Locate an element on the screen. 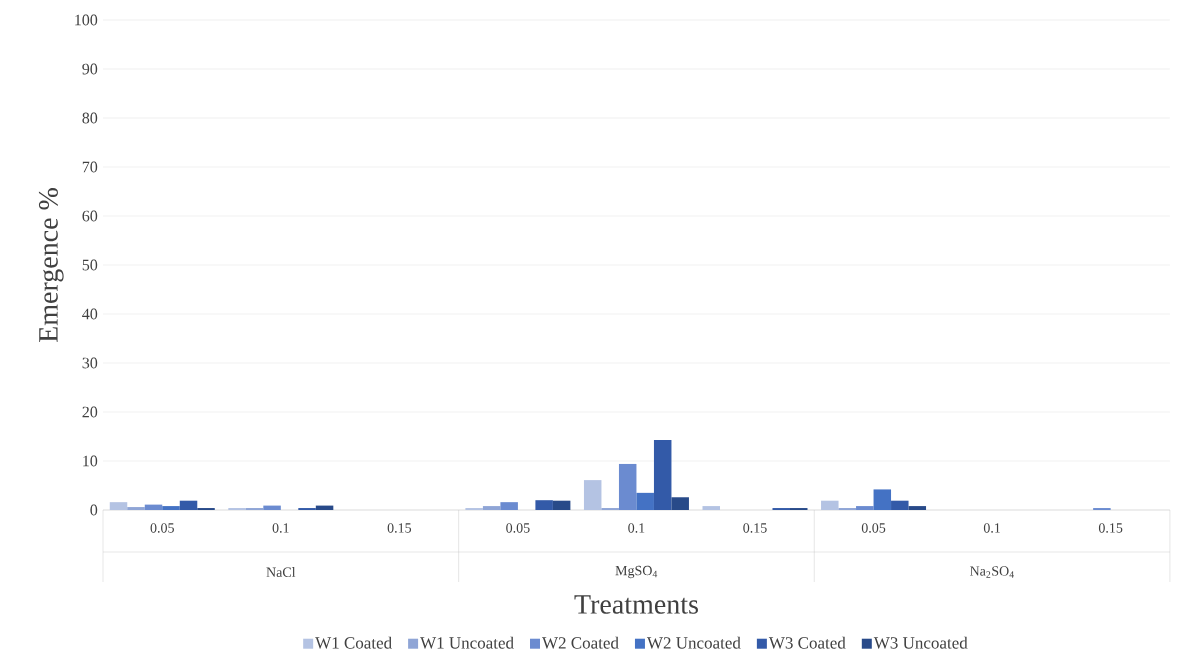  legend-label: W2 Uncoated is located at coordinates (693, 642).